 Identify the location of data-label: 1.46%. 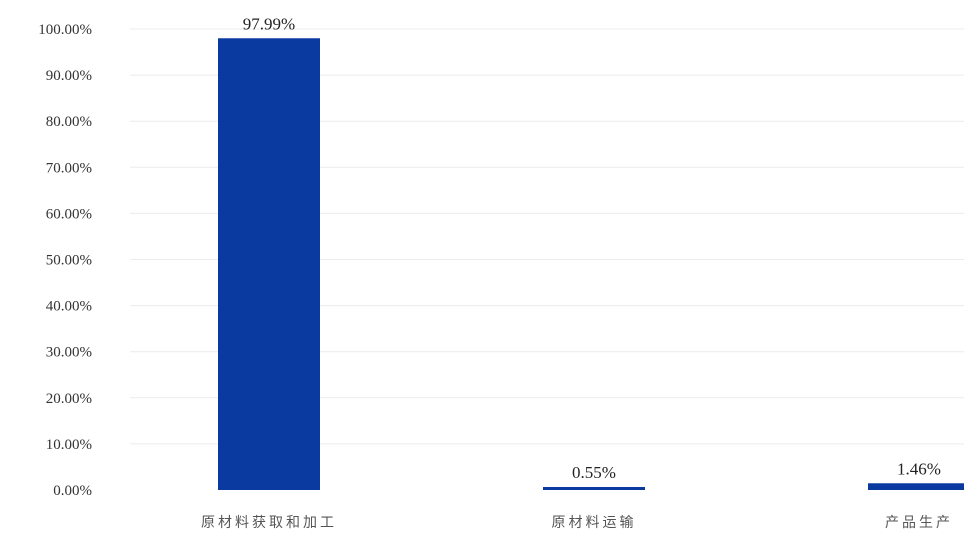
(919, 468).